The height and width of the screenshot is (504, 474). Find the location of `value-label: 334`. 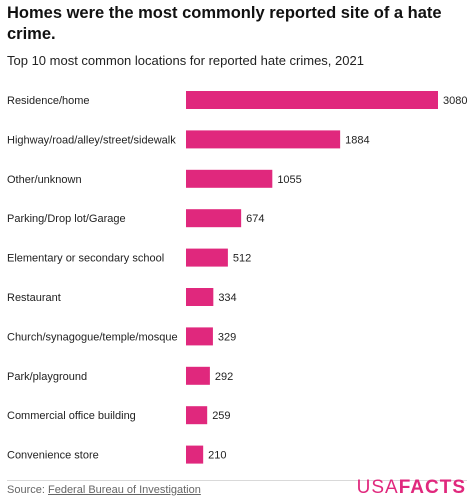

value-label: 334 is located at coordinates (227, 298).